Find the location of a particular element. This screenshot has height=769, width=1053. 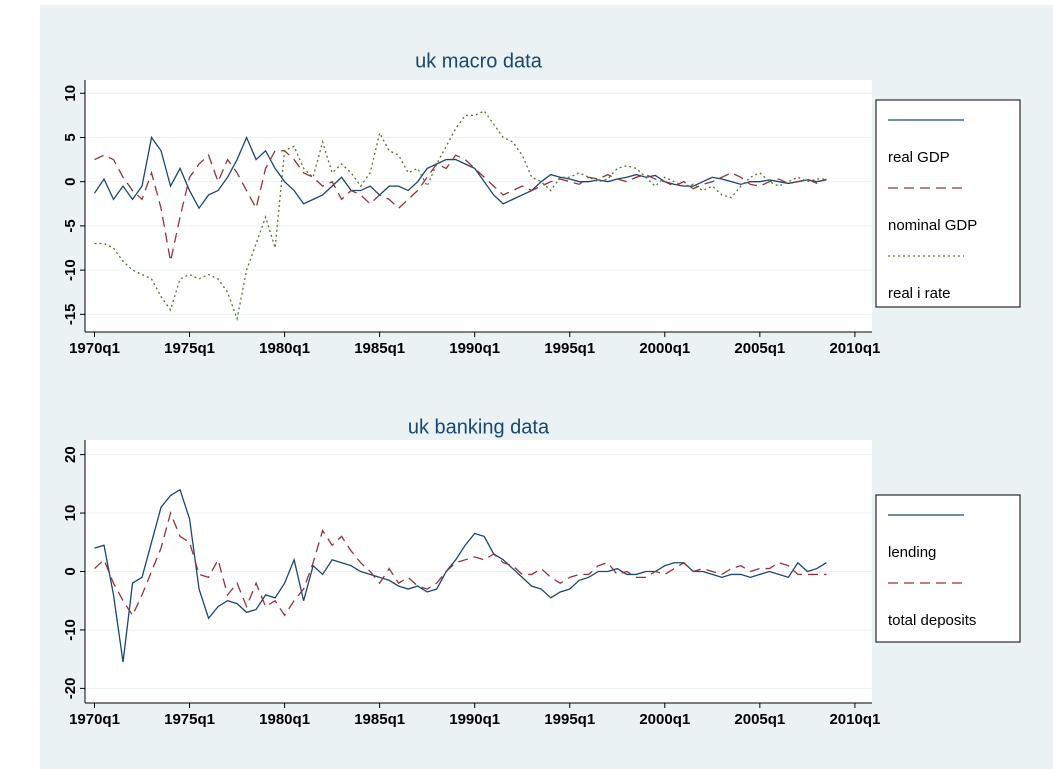

legend-label: lending is located at coordinates (912, 552).